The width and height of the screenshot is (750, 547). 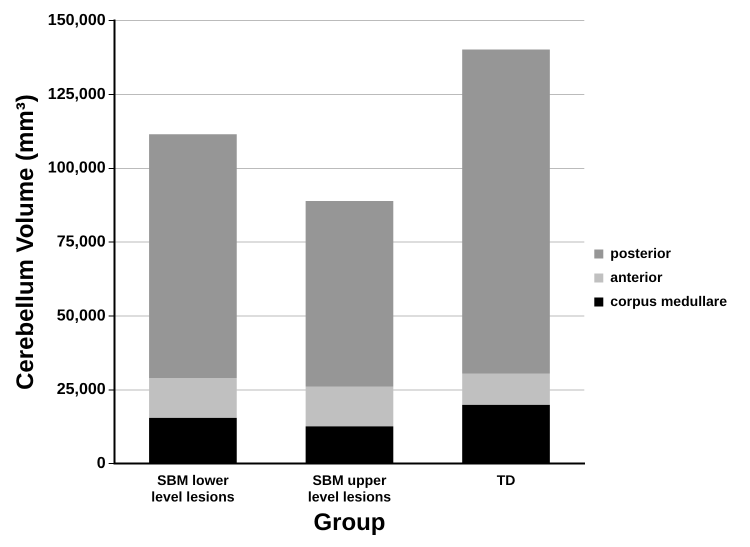 What do you see at coordinates (641, 252) in the screenshot?
I see `legend-label: posterior` at bounding box center [641, 252].